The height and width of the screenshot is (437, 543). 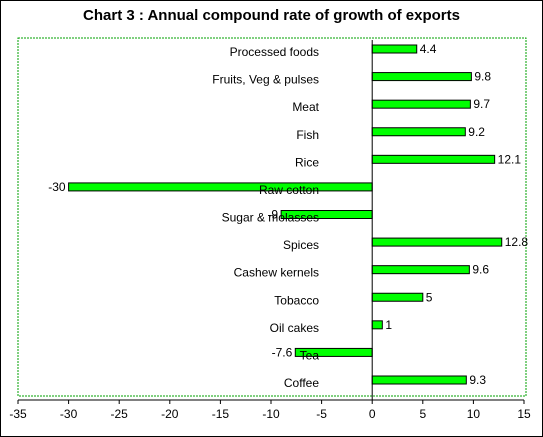 What do you see at coordinates (289, 190) in the screenshot?
I see `category-label: Raw cotton` at bounding box center [289, 190].